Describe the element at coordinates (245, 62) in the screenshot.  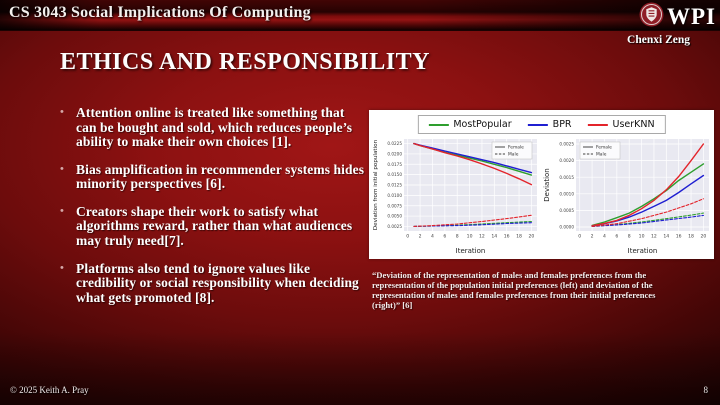
I see `slide-title: ETHICS AND RESPONSIBILITY` at that location.